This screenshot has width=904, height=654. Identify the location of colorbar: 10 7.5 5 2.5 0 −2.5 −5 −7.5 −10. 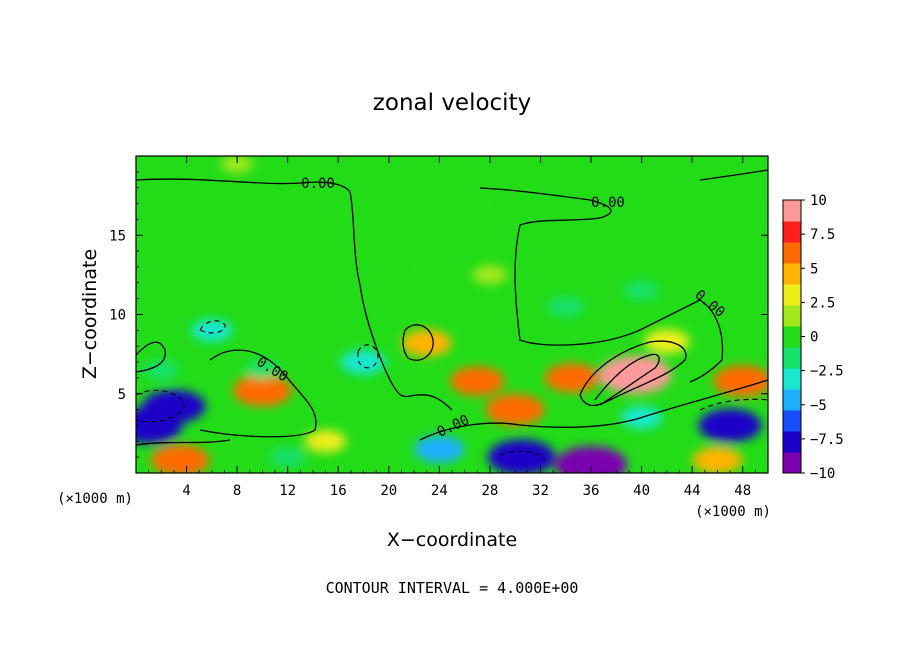
(813, 337).